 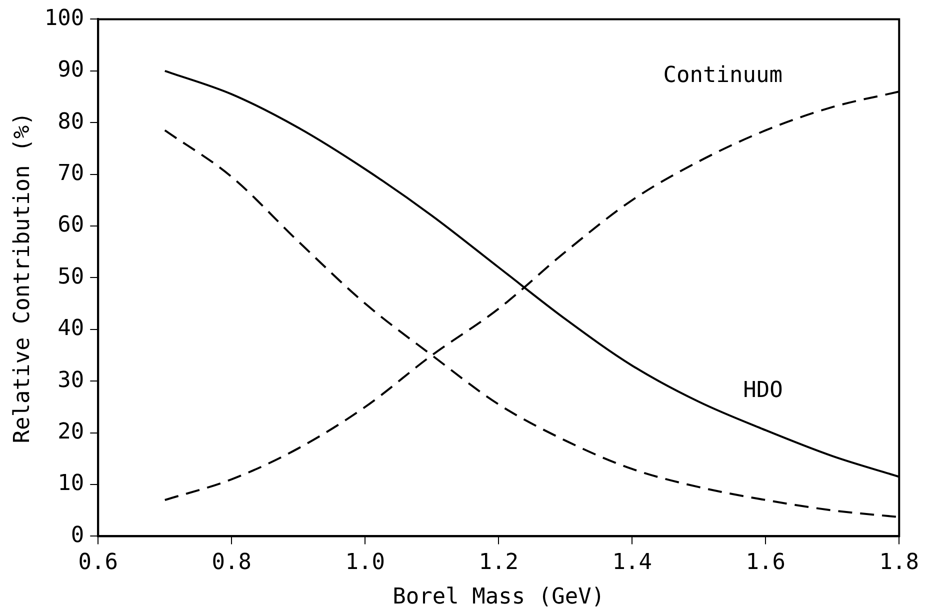 I want to click on y-axis-title: Relative Contribution (%), so click(x=22, y=278).